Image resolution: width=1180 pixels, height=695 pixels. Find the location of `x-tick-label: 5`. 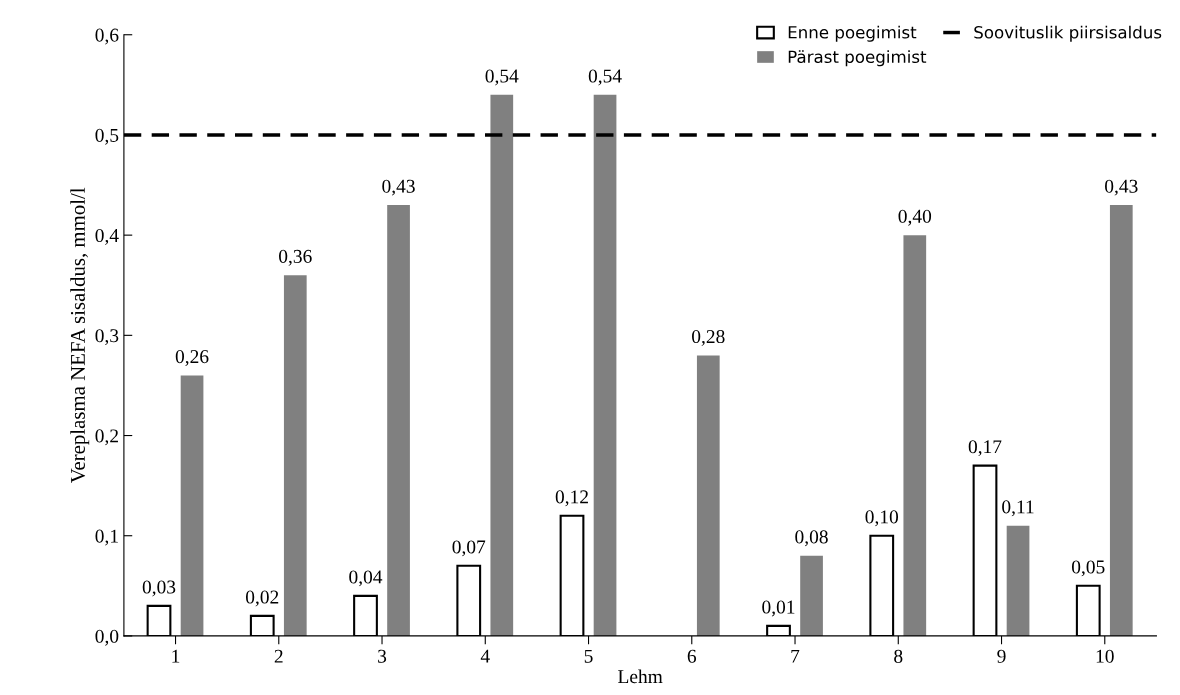

x-tick-label: 5 is located at coordinates (588, 656).